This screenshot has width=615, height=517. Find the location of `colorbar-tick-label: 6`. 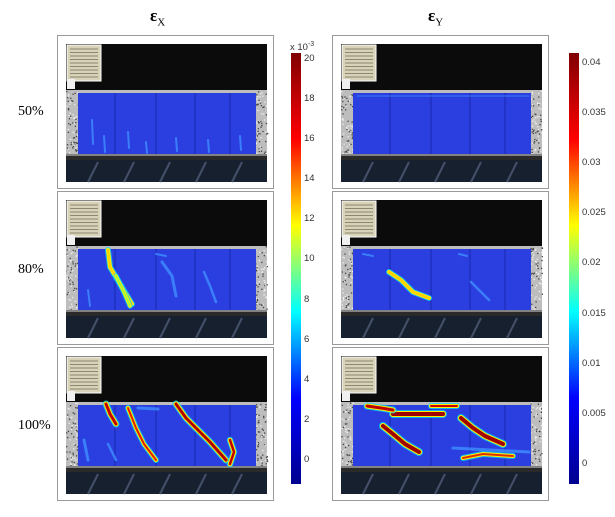

colorbar-tick-label: 6 is located at coordinates (306, 339).